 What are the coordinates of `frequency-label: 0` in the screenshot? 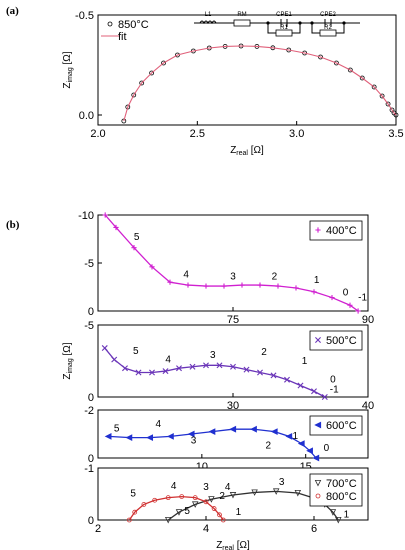 It's located at (346, 293).